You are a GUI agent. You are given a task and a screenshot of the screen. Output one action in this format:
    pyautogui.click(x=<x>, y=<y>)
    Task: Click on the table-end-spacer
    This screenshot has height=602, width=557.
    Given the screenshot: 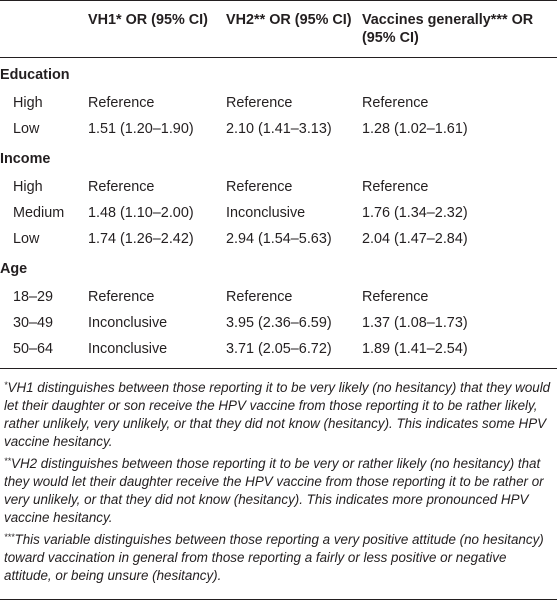 What is the action you would take?
    pyautogui.click(x=278, y=365)
    